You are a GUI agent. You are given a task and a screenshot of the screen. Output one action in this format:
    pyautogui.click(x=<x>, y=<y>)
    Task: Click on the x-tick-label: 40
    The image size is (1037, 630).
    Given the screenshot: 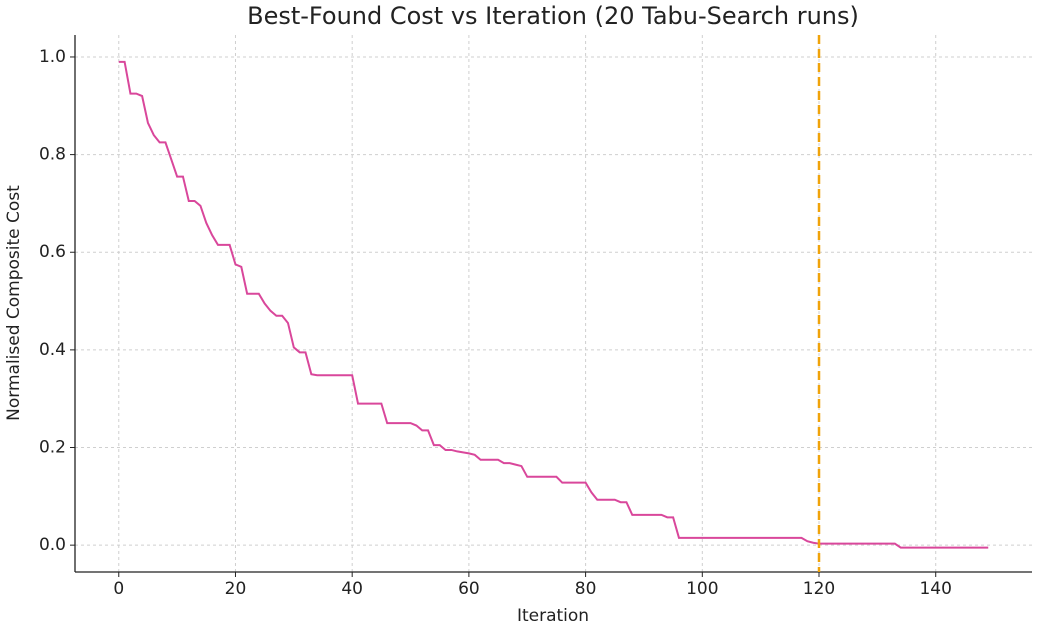 What is the action you would take?
    pyautogui.click(x=352, y=589)
    